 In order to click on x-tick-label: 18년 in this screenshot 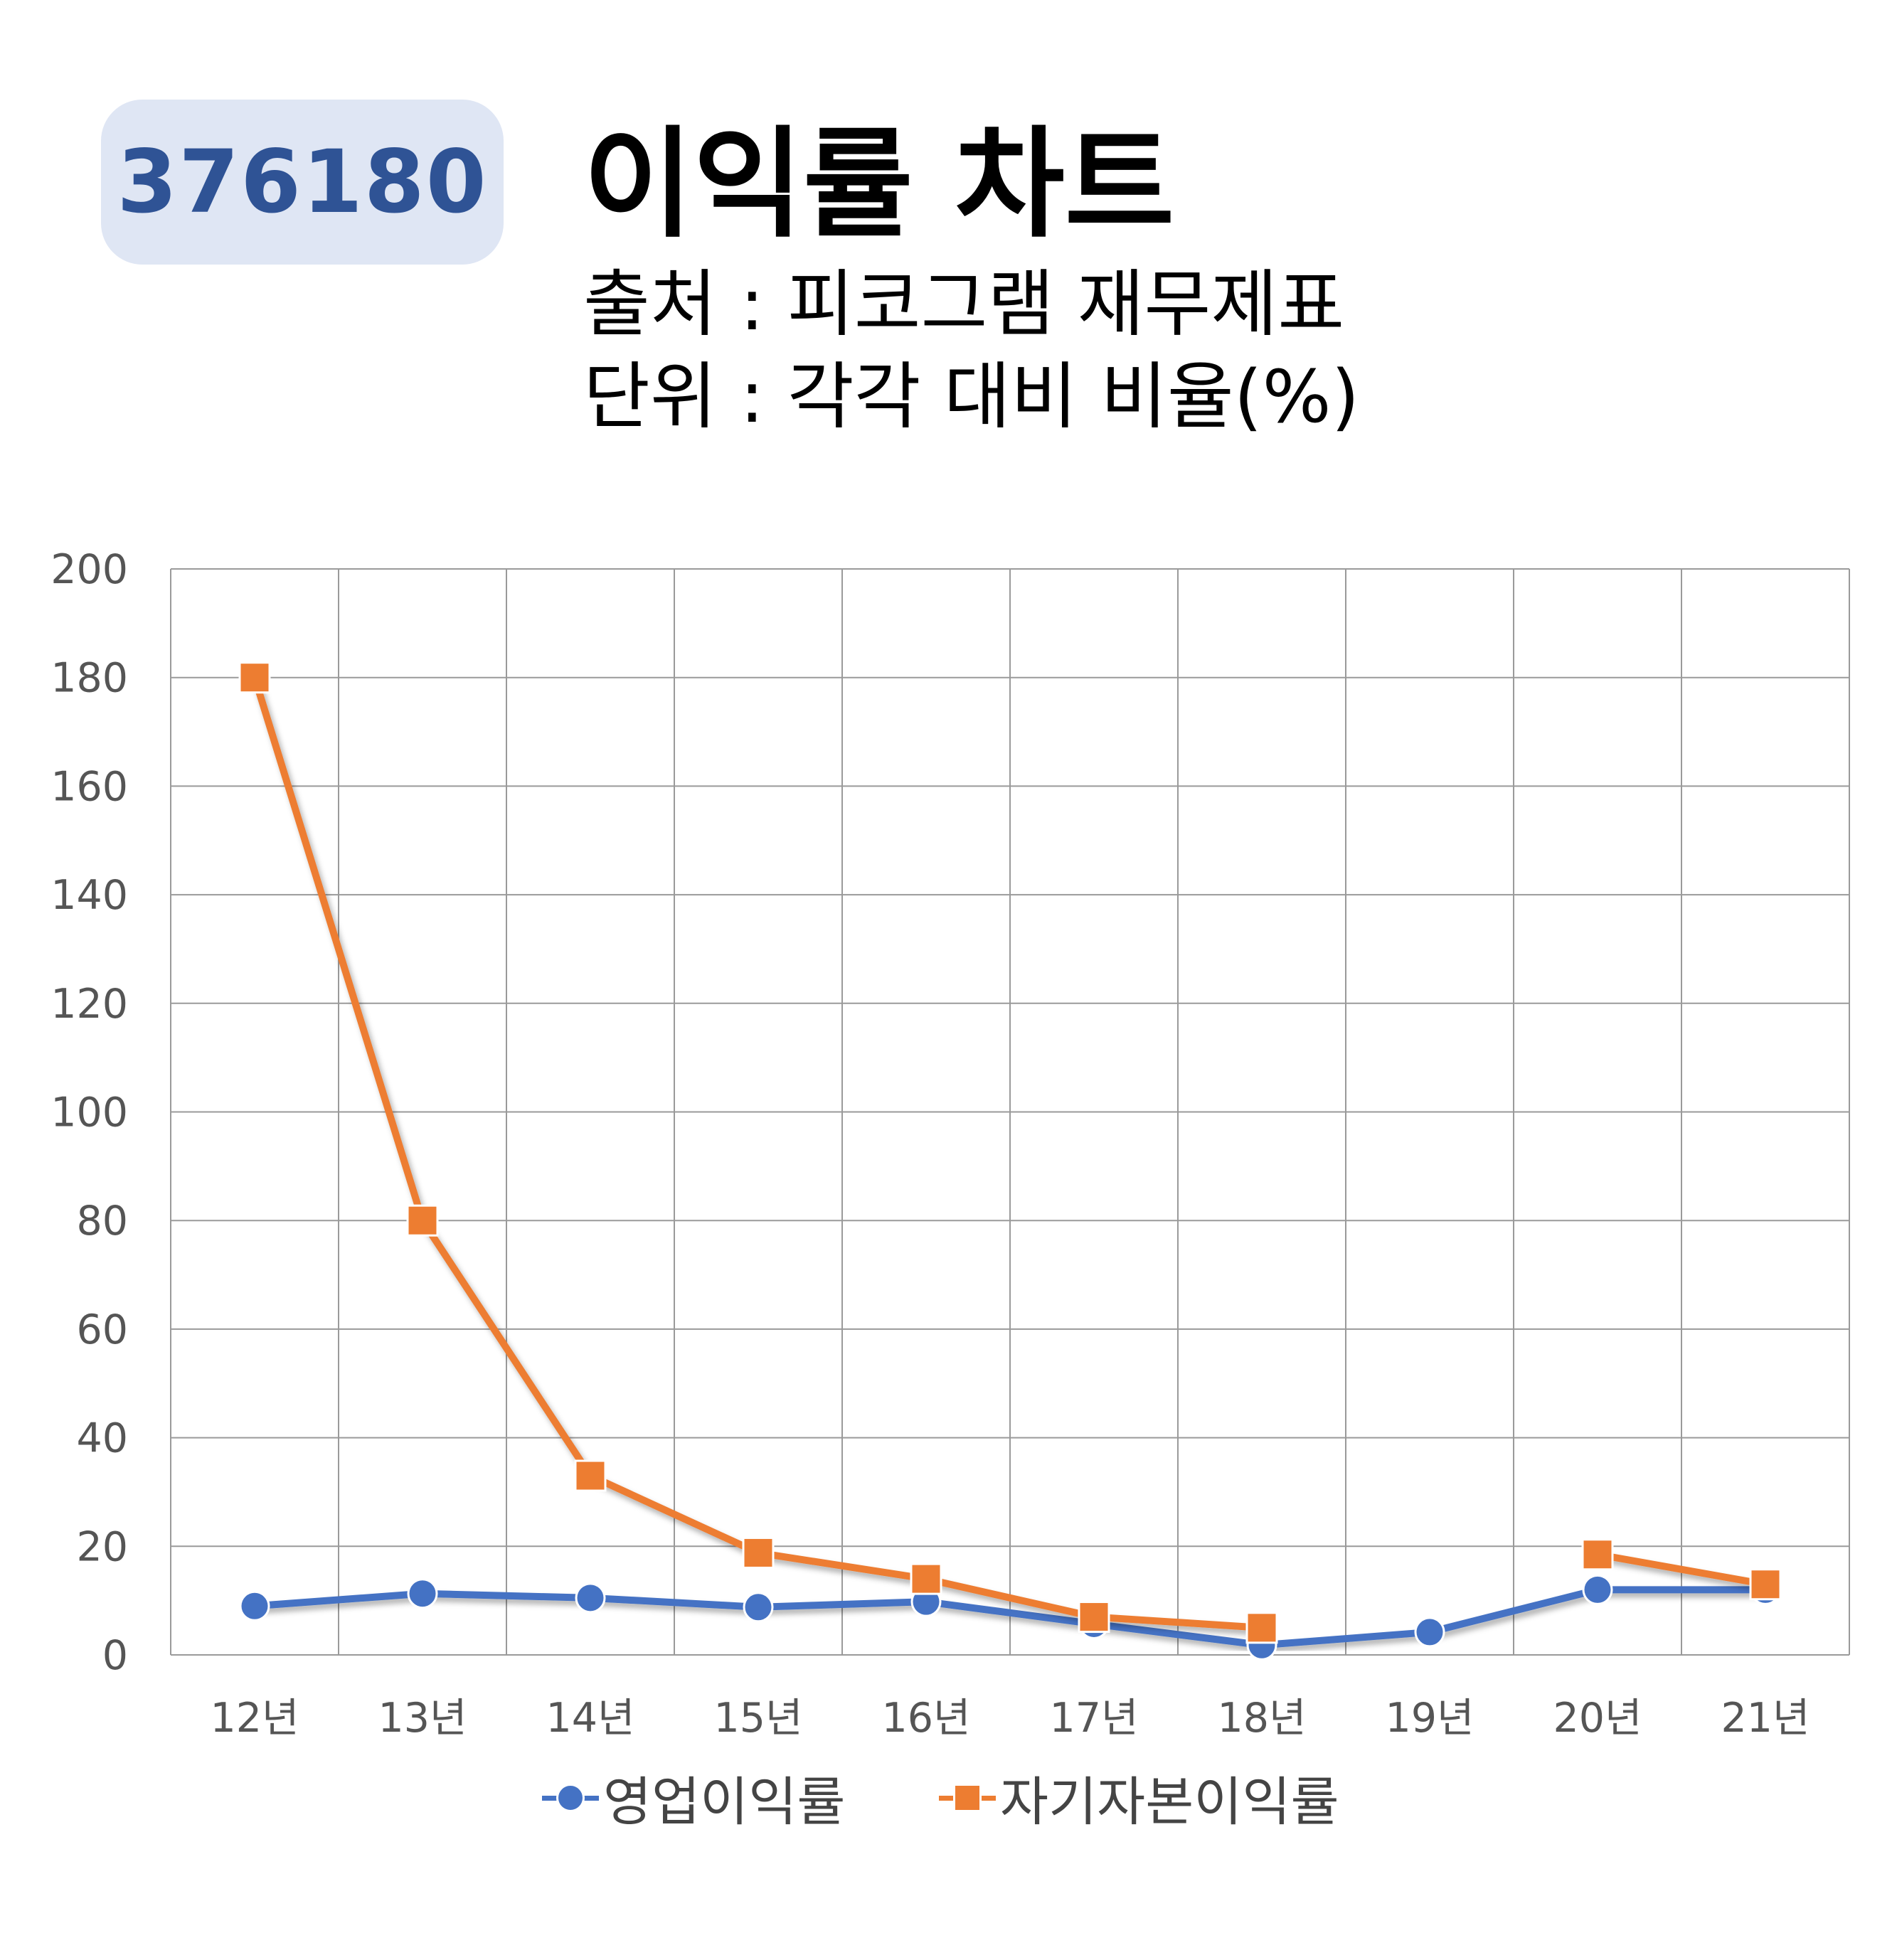, I will do `click(1262, 1718)`.